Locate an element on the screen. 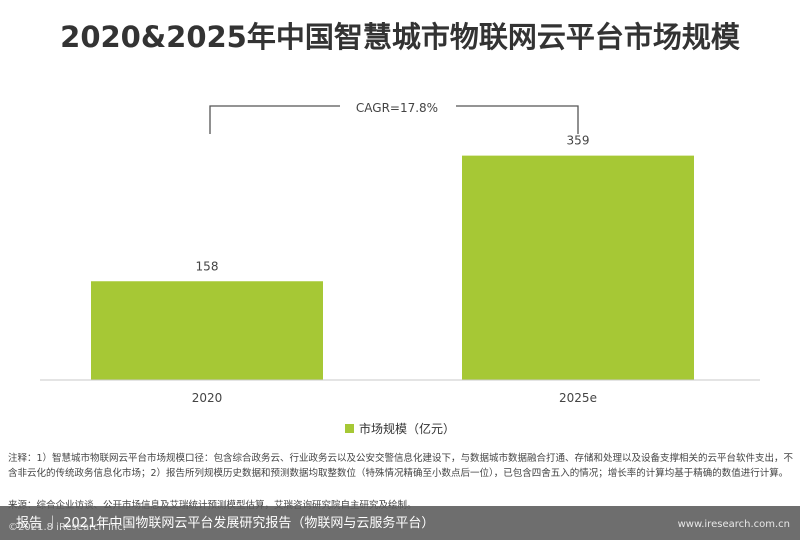  legend: 市场规模（亿元） is located at coordinates (400, 428).